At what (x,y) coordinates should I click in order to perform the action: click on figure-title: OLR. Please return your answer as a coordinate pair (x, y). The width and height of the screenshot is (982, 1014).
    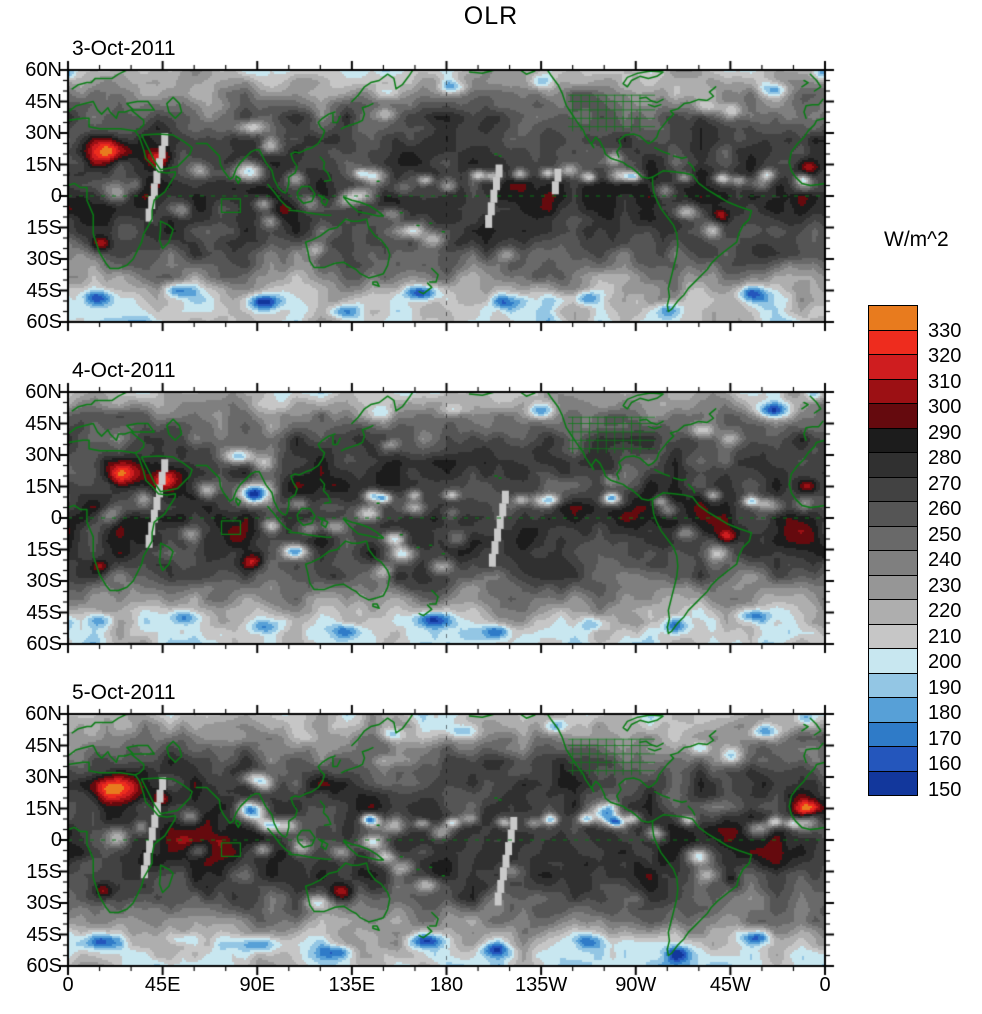
    Looking at the image, I should click on (491, 16).